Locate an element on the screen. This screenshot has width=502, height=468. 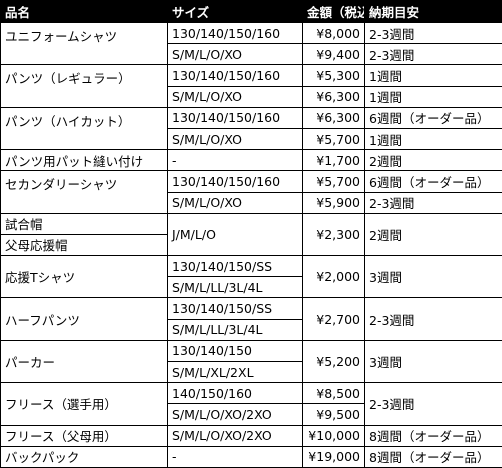
header-row: 品名 サイズ 金額（税込） 納期目安 is located at coordinates (251, 11).